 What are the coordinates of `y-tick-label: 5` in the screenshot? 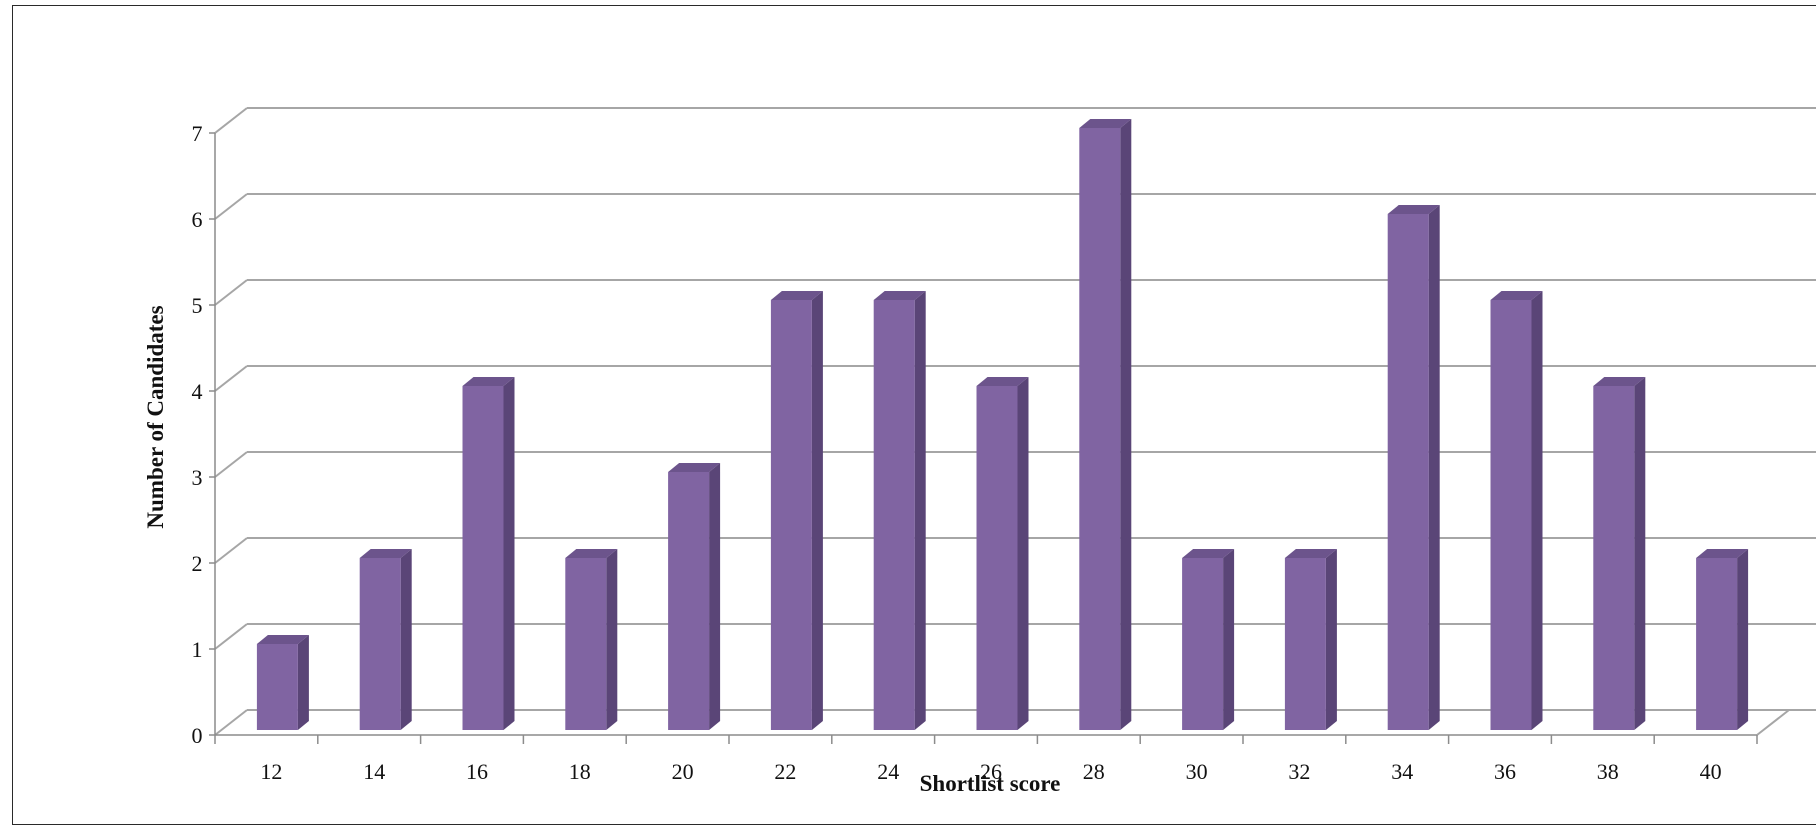 It's located at (197, 305).